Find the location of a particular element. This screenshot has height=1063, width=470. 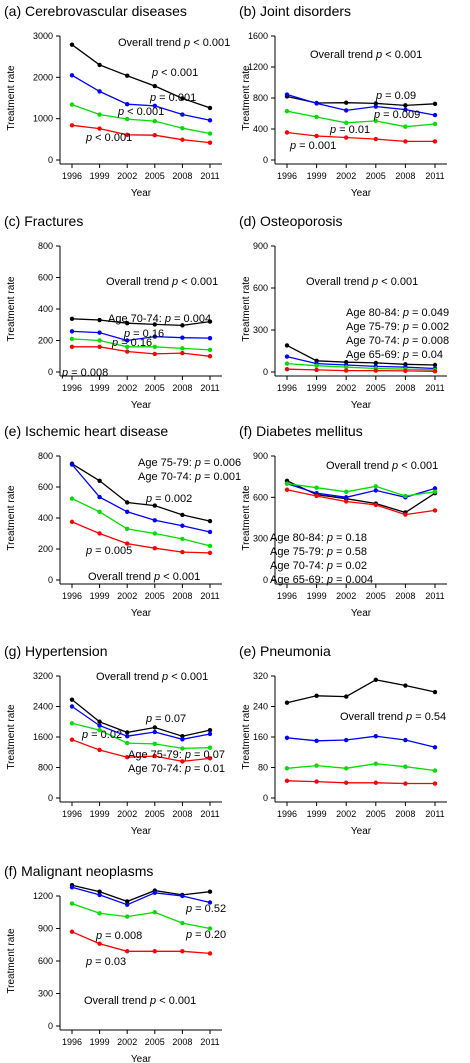

annotation: p < 0.001 is located at coordinates (140, 112).